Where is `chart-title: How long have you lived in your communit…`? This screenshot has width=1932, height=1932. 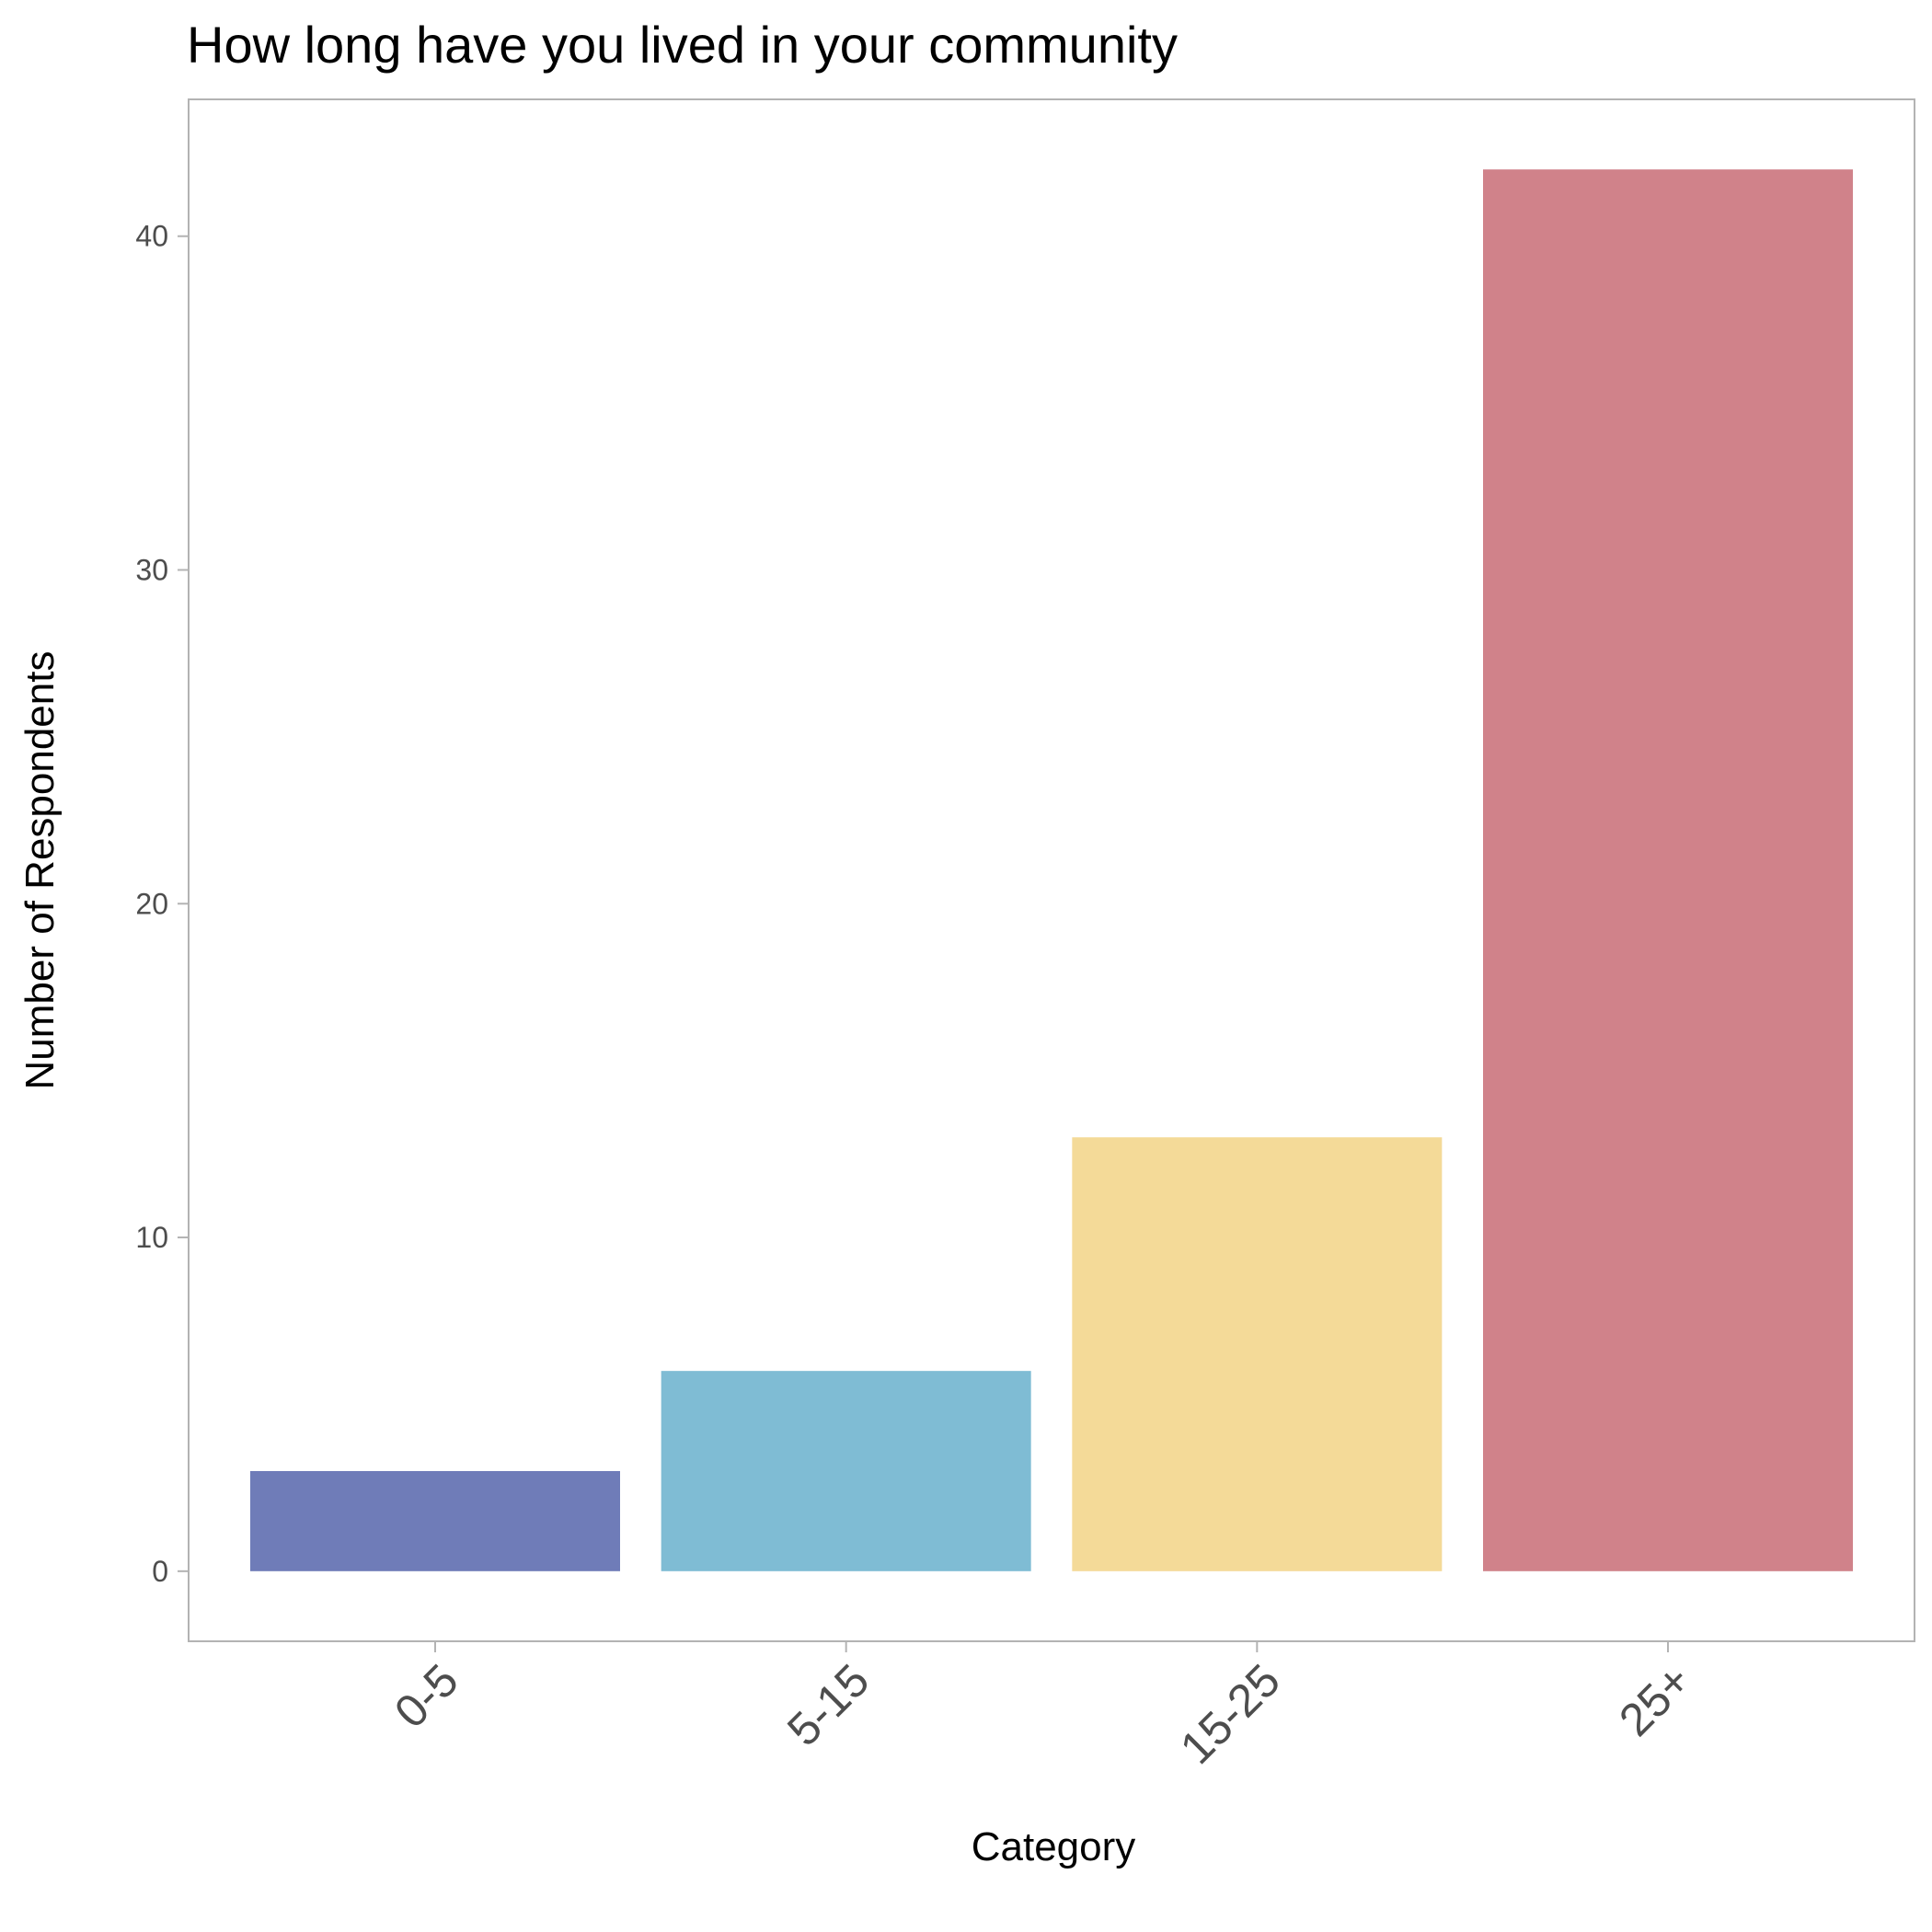 chart-title: How long have you lived in your communit… is located at coordinates (682, 45).